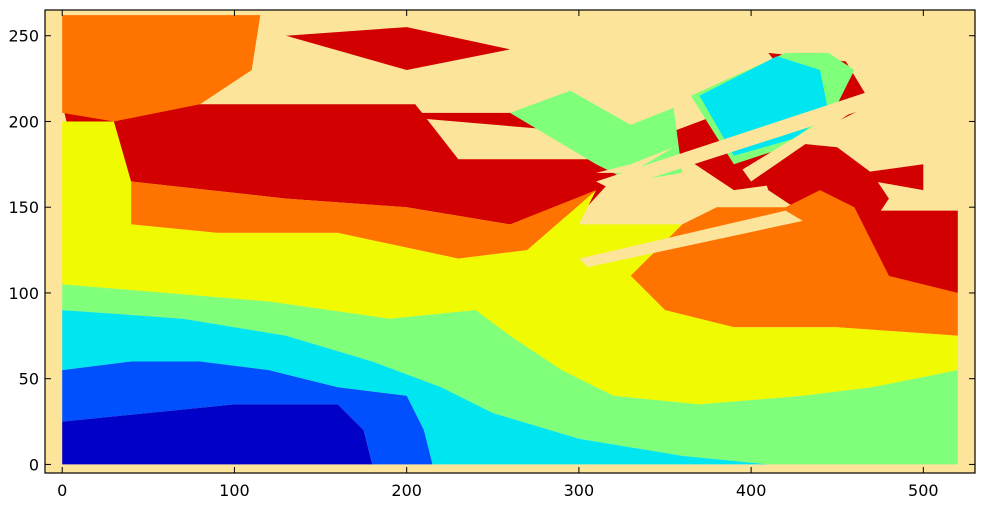  Describe the element at coordinates (923, 490) in the screenshot. I see `x-tick-label: 500` at that location.